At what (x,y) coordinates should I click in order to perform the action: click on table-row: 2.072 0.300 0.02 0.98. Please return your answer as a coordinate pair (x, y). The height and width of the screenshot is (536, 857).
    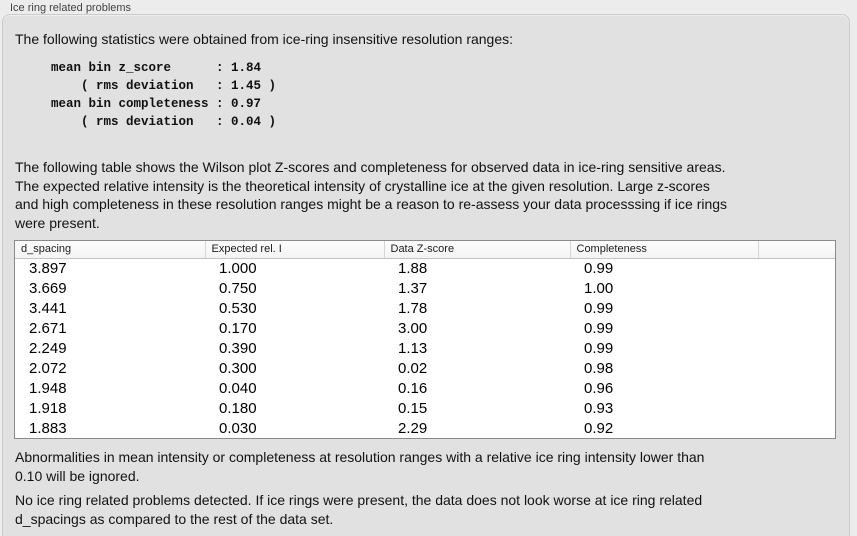
    Looking at the image, I should click on (425, 368).